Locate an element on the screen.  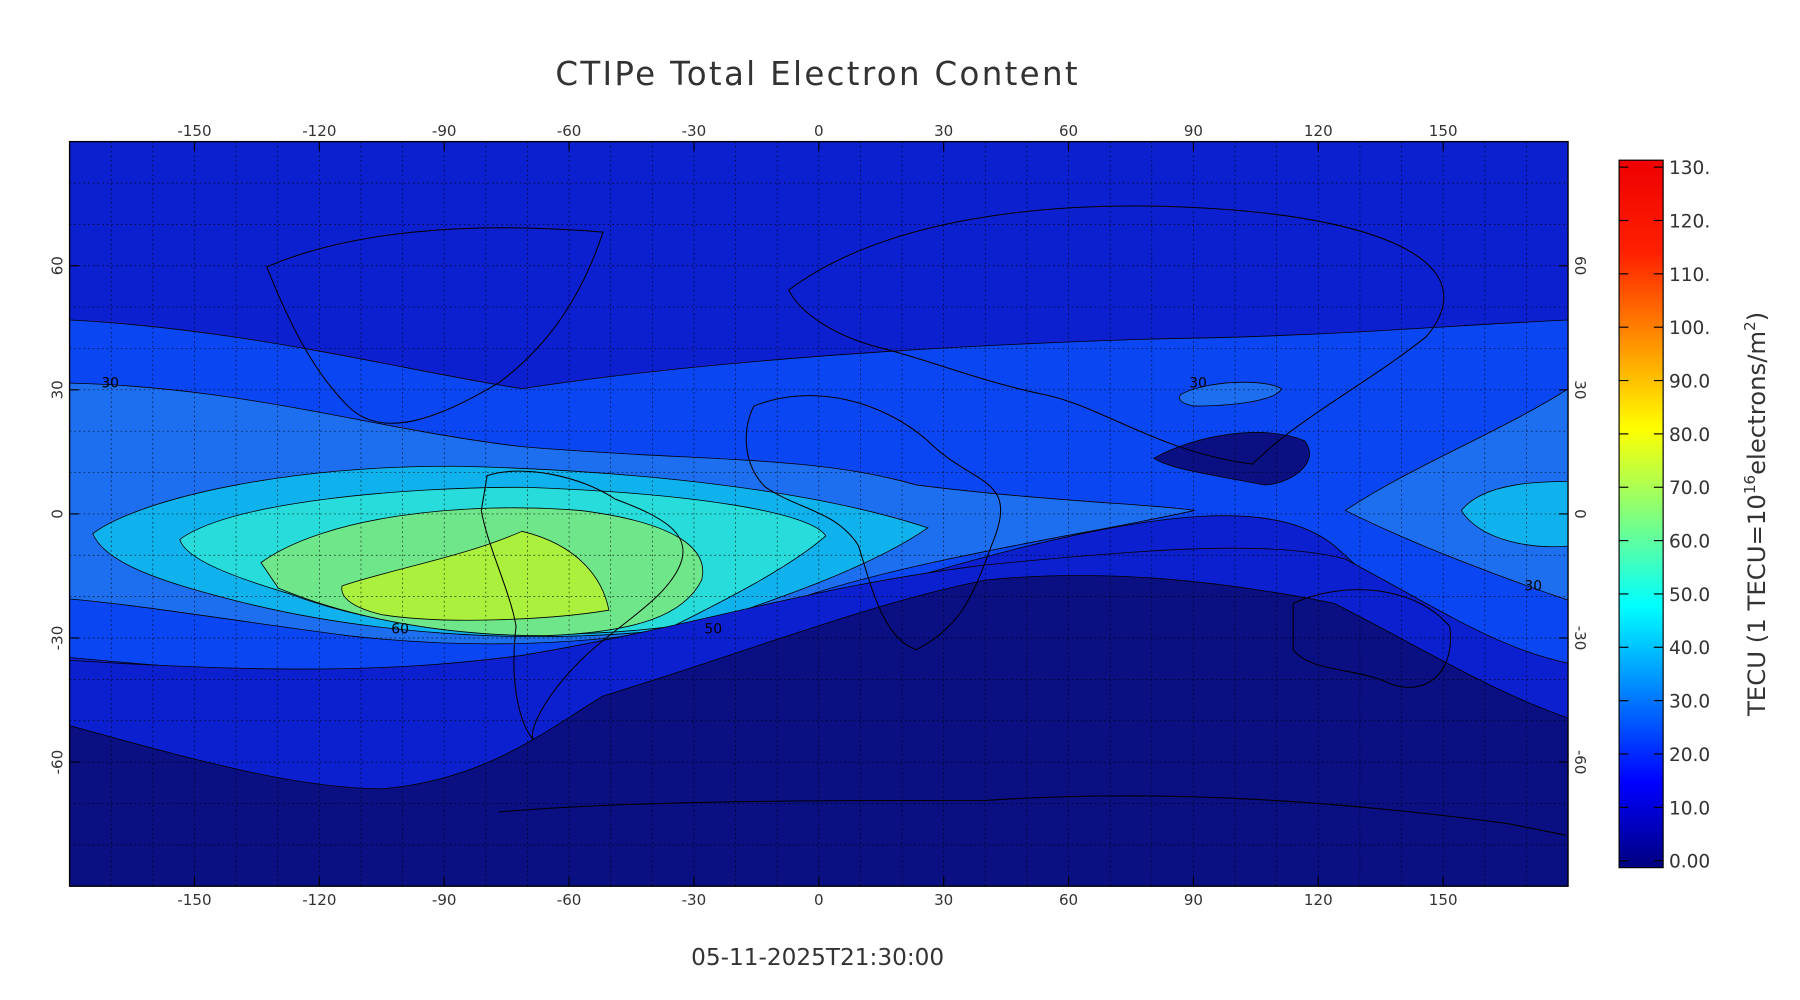
colorbar-tick-label: 80.0 is located at coordinates (1689, 435).